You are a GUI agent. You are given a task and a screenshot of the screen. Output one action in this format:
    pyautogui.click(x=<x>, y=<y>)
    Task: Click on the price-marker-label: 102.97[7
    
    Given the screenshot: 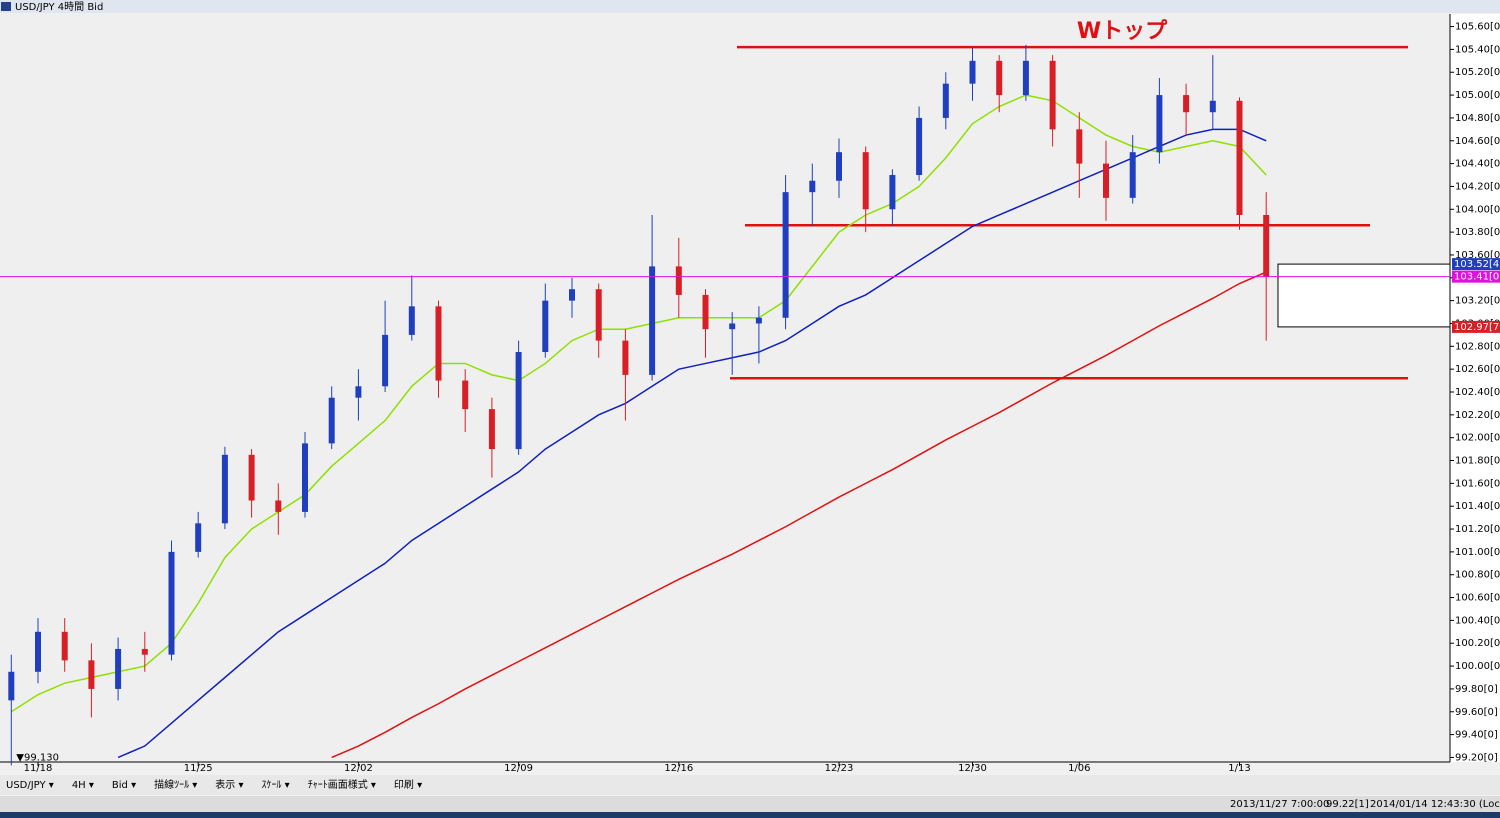 What is the action you would take?
    pyautogui.click(x=1476, y=327)
    